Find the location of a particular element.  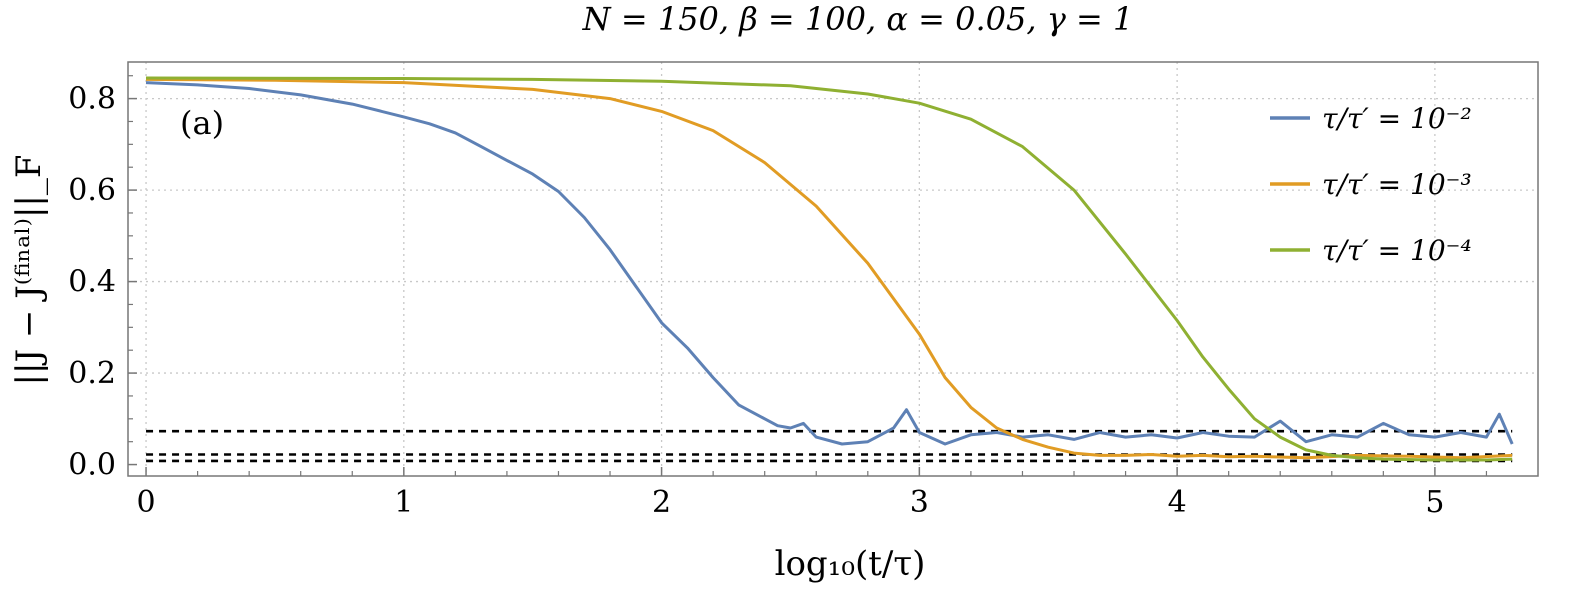

legend: τ/τ′ = 10⁻² τ/τ′ = 10⁻³ τ/τ′ = 10⁻⁴ is located at coordinates (1371, 184).